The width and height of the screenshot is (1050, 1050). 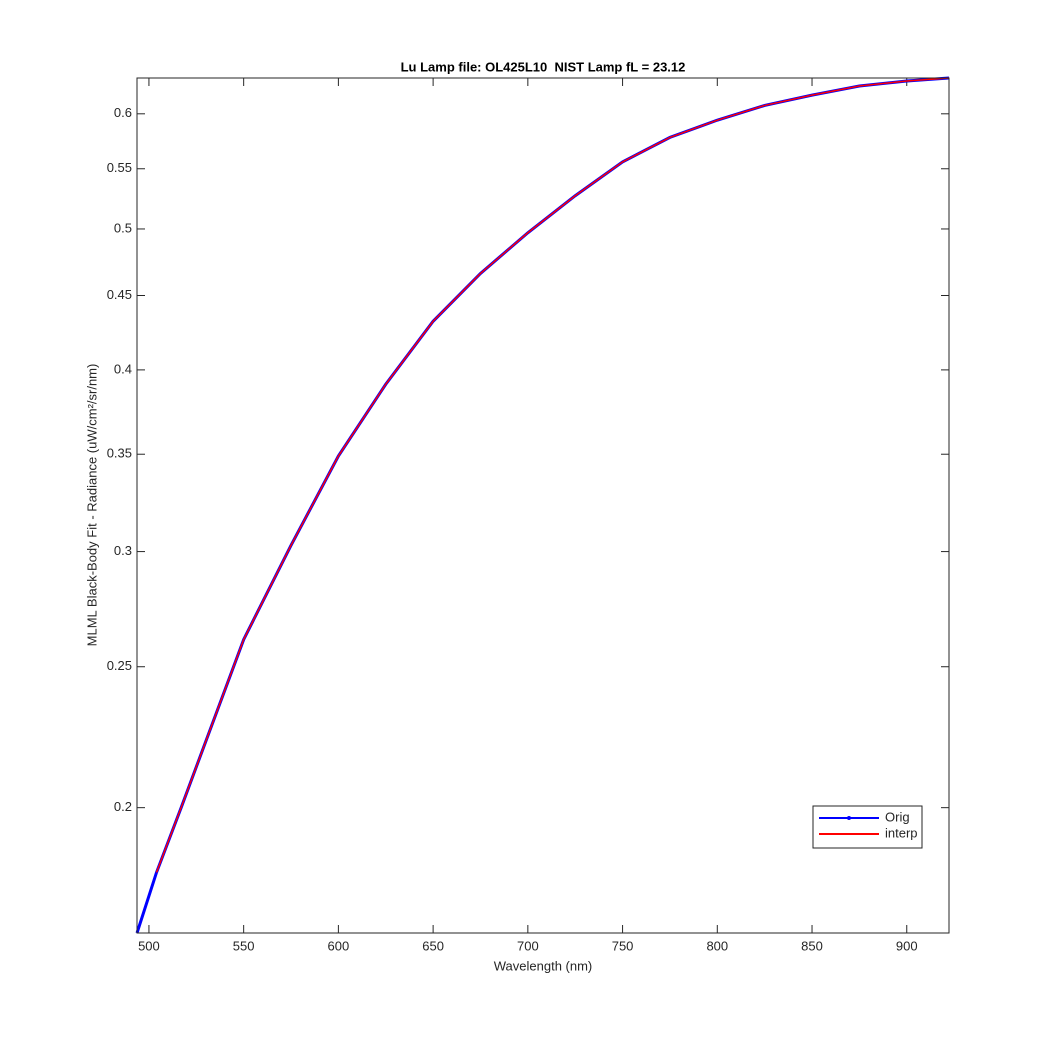 What do you see at coordinates (119, 167) in the screenshot?
I see `y-tick-label: 0.55` at bounding box center [119, 167].